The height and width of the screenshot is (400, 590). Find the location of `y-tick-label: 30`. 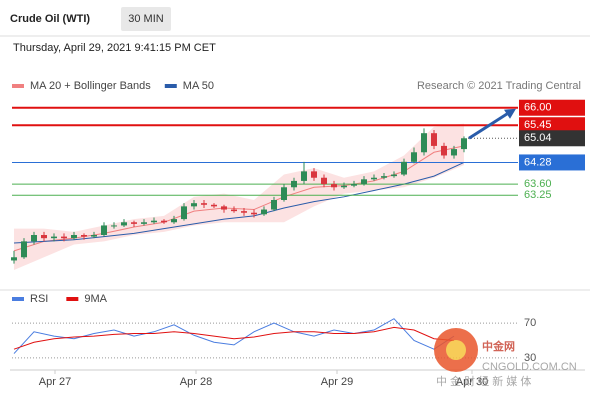

y-tick-label: 30 is located at coordinates (530, 358).